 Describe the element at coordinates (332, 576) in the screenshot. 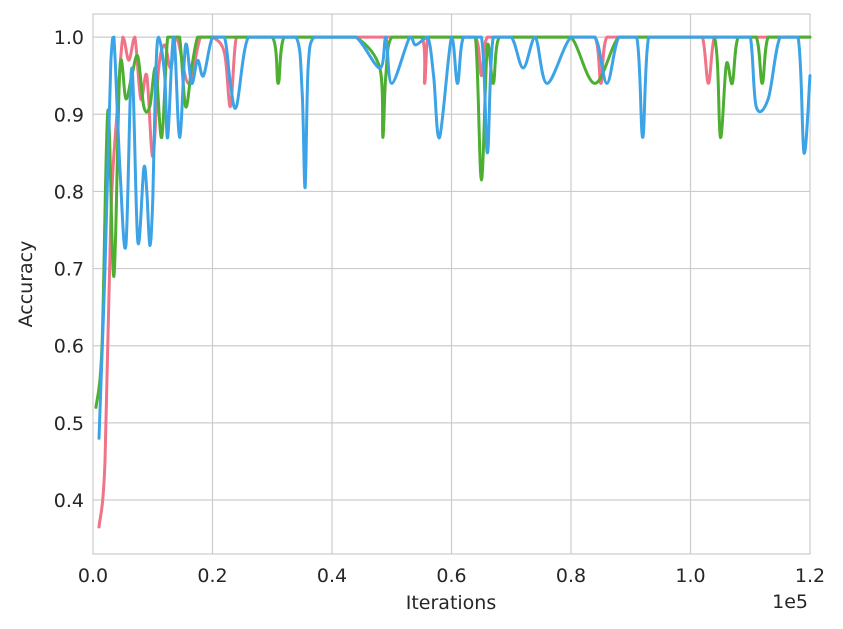

I see `x-tick-label: 0.4` at that location.